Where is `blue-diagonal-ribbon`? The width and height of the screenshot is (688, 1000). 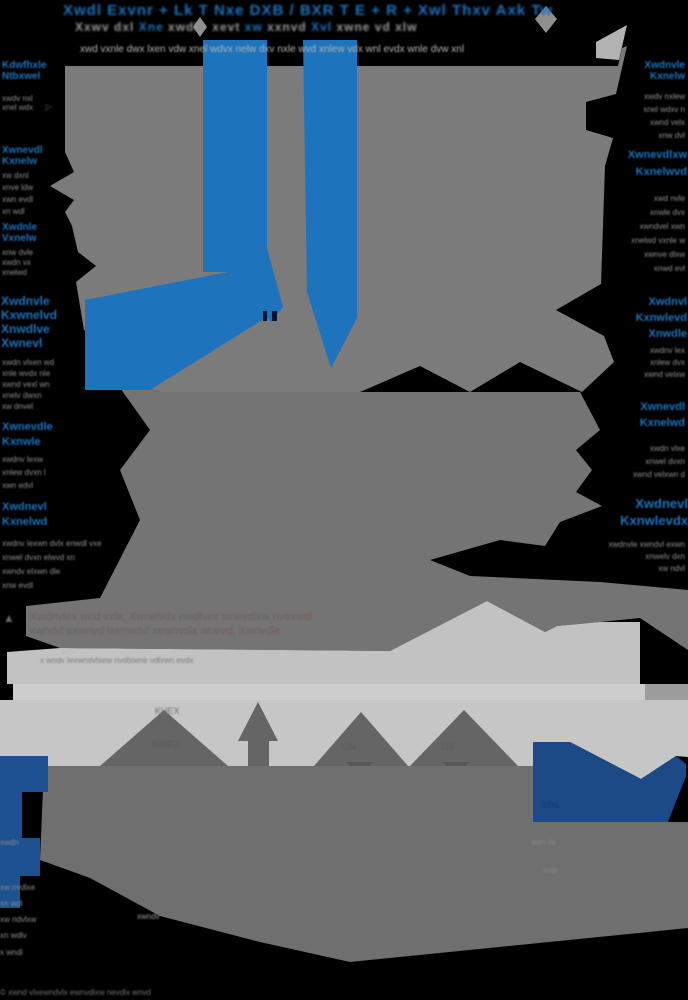 blue-diagonal-ribbon is located at coordinates (184, 320).